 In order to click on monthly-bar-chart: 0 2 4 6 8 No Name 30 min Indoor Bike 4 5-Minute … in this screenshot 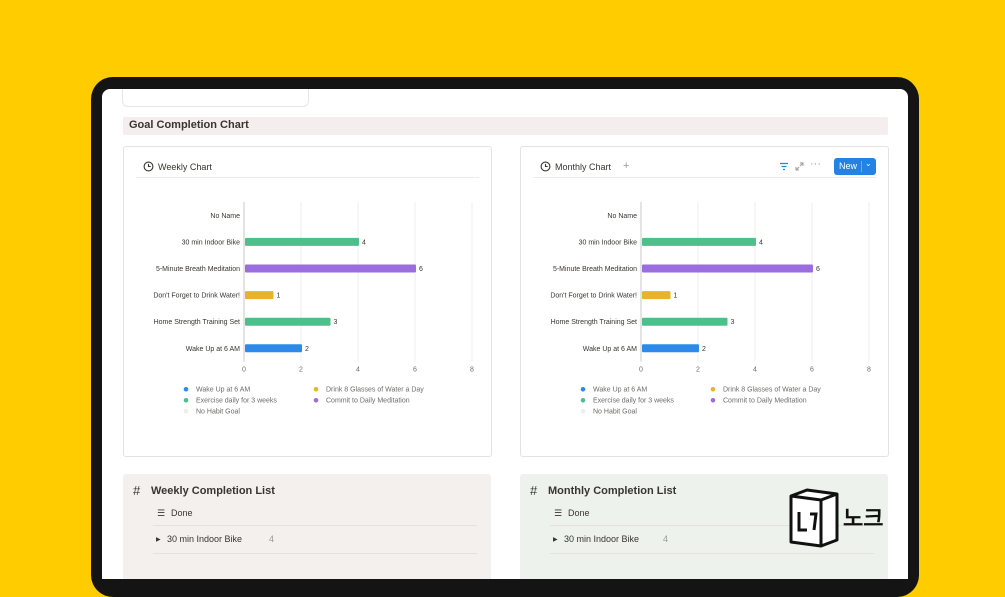, I will do `click(710, 309)`.